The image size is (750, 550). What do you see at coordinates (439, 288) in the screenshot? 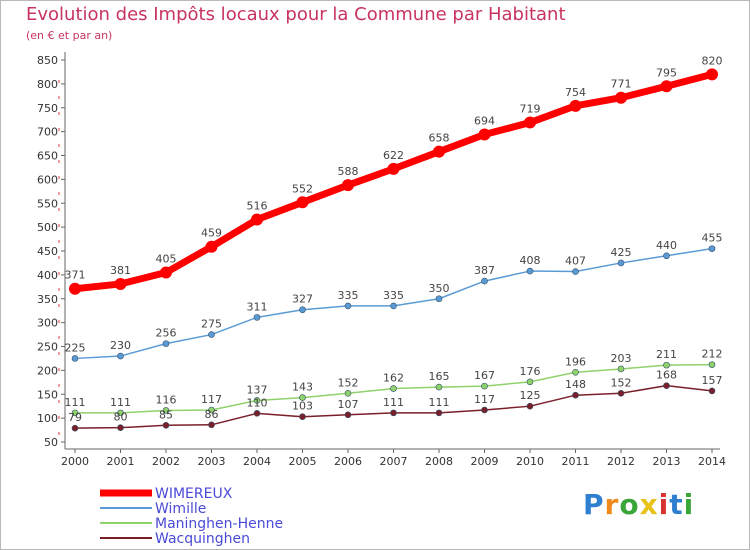
I see `data-label: 350` at bounding box center [439, 288].